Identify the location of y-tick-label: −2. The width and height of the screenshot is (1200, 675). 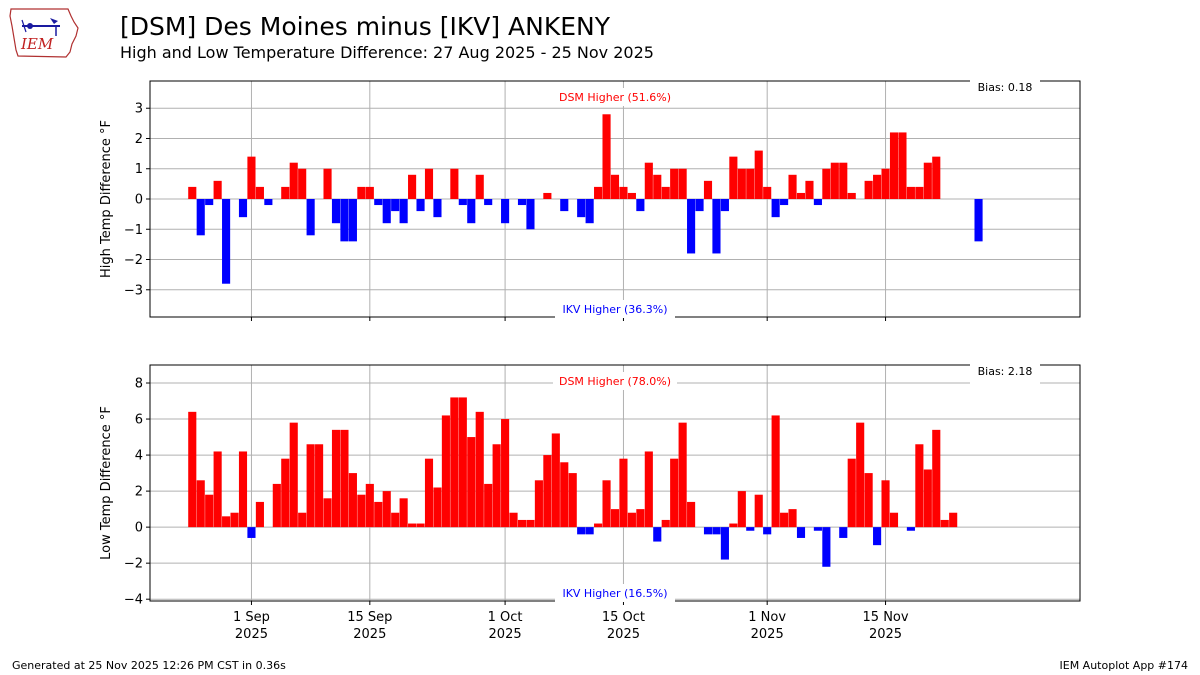
(133, 564).